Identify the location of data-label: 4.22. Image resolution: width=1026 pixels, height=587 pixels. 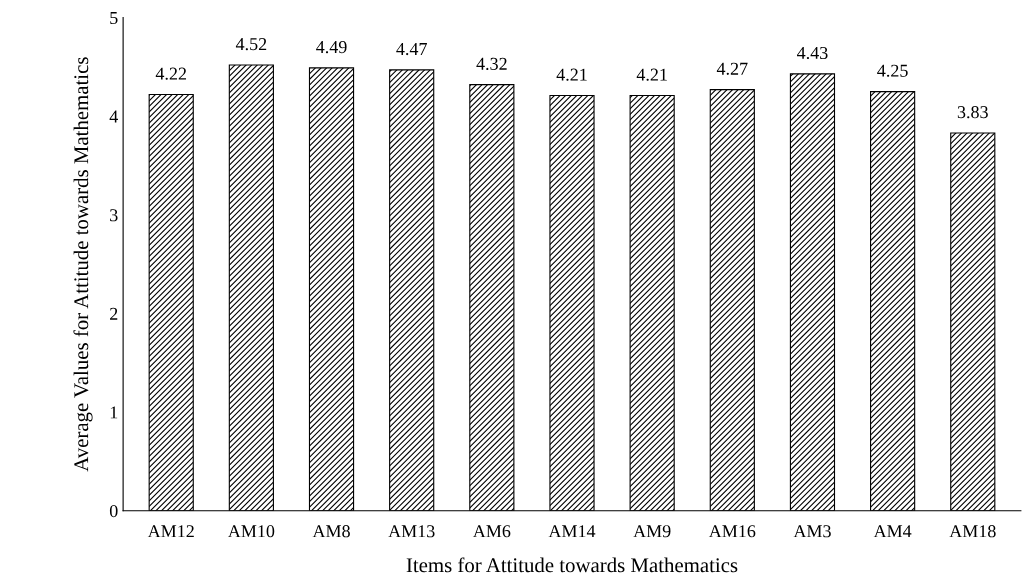
(171, 73).